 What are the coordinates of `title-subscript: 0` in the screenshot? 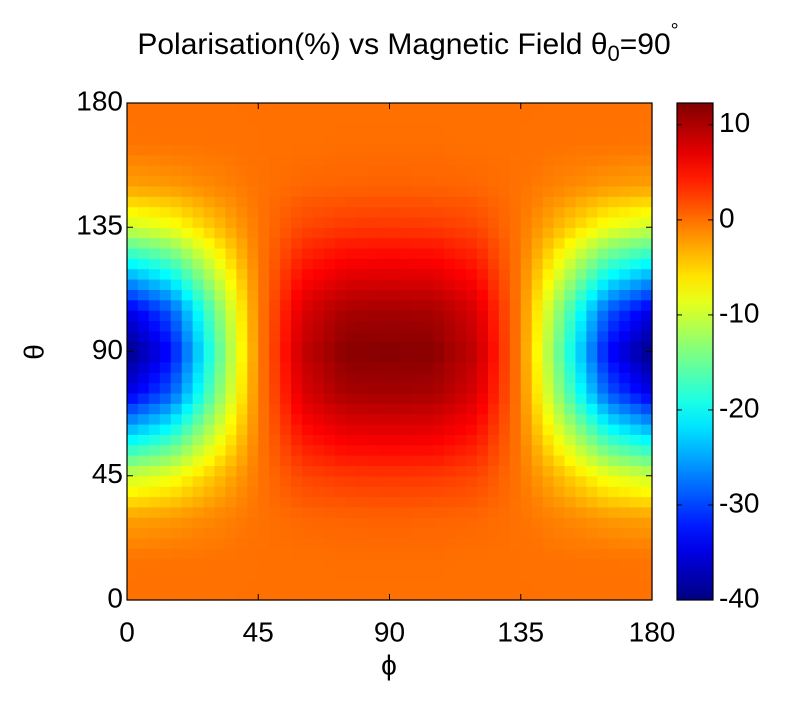 It's located at (614, 53).